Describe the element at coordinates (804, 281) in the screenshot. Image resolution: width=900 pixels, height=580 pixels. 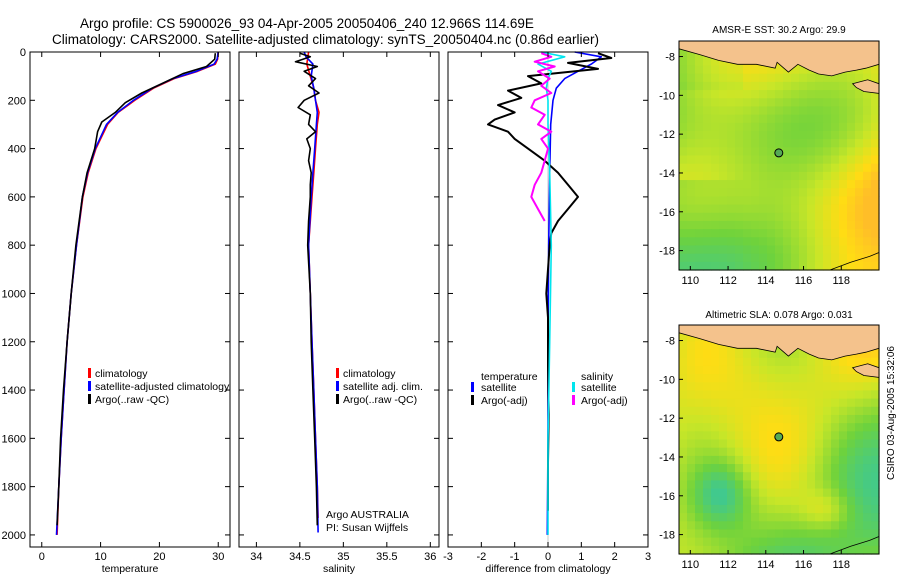
I see `map-x-tick-label: 116` at that location.